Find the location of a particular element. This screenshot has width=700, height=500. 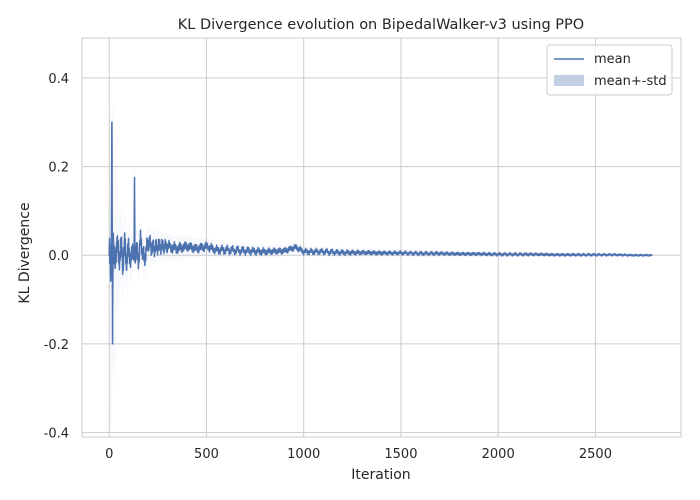

y-tick-label: 0.0 is located at coordinates (58, 256).